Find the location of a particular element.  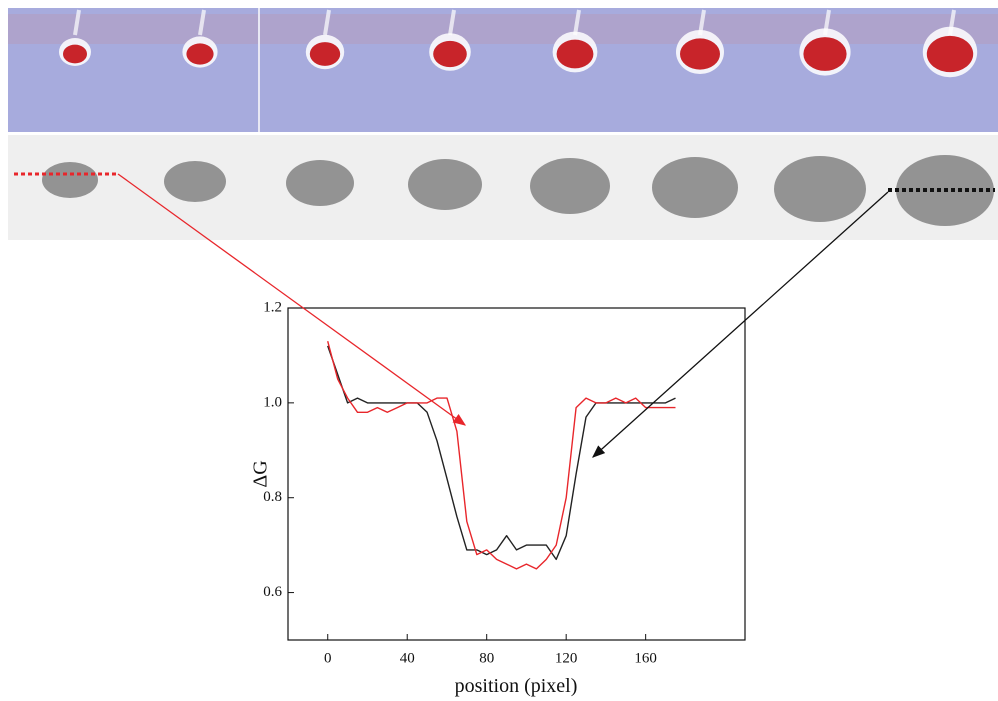

y-tick-label: 0.8 is located at coordinates (272, 497).